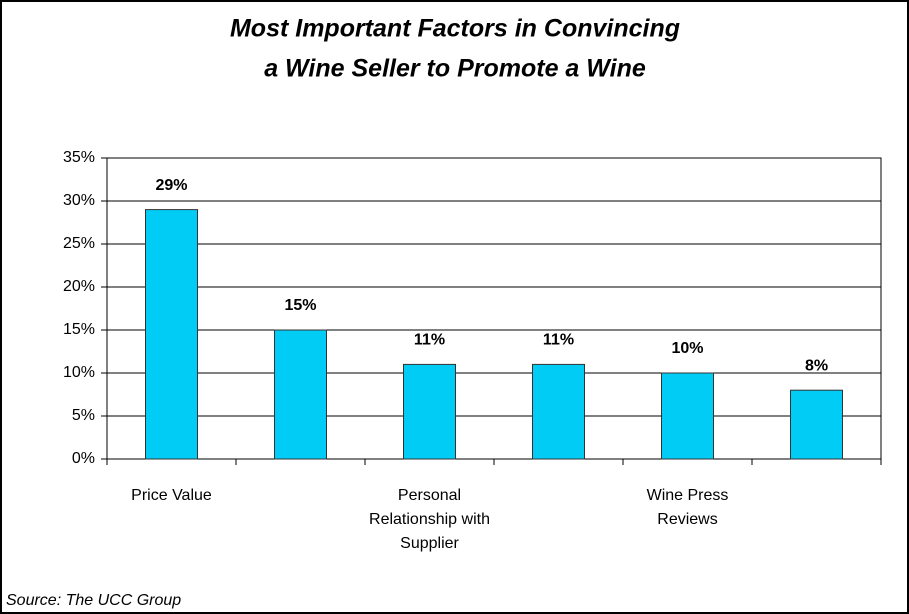 The width and height of the screenshot is (909, 614). I want to click on y-tick-label: 15%, so click(79, 329).